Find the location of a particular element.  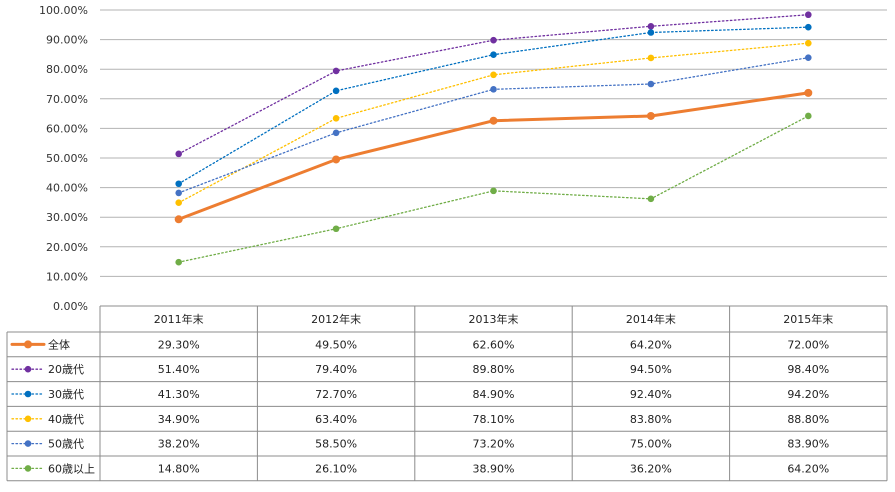

table-cell-value: 94.50% is located at coordinates (651, 369).